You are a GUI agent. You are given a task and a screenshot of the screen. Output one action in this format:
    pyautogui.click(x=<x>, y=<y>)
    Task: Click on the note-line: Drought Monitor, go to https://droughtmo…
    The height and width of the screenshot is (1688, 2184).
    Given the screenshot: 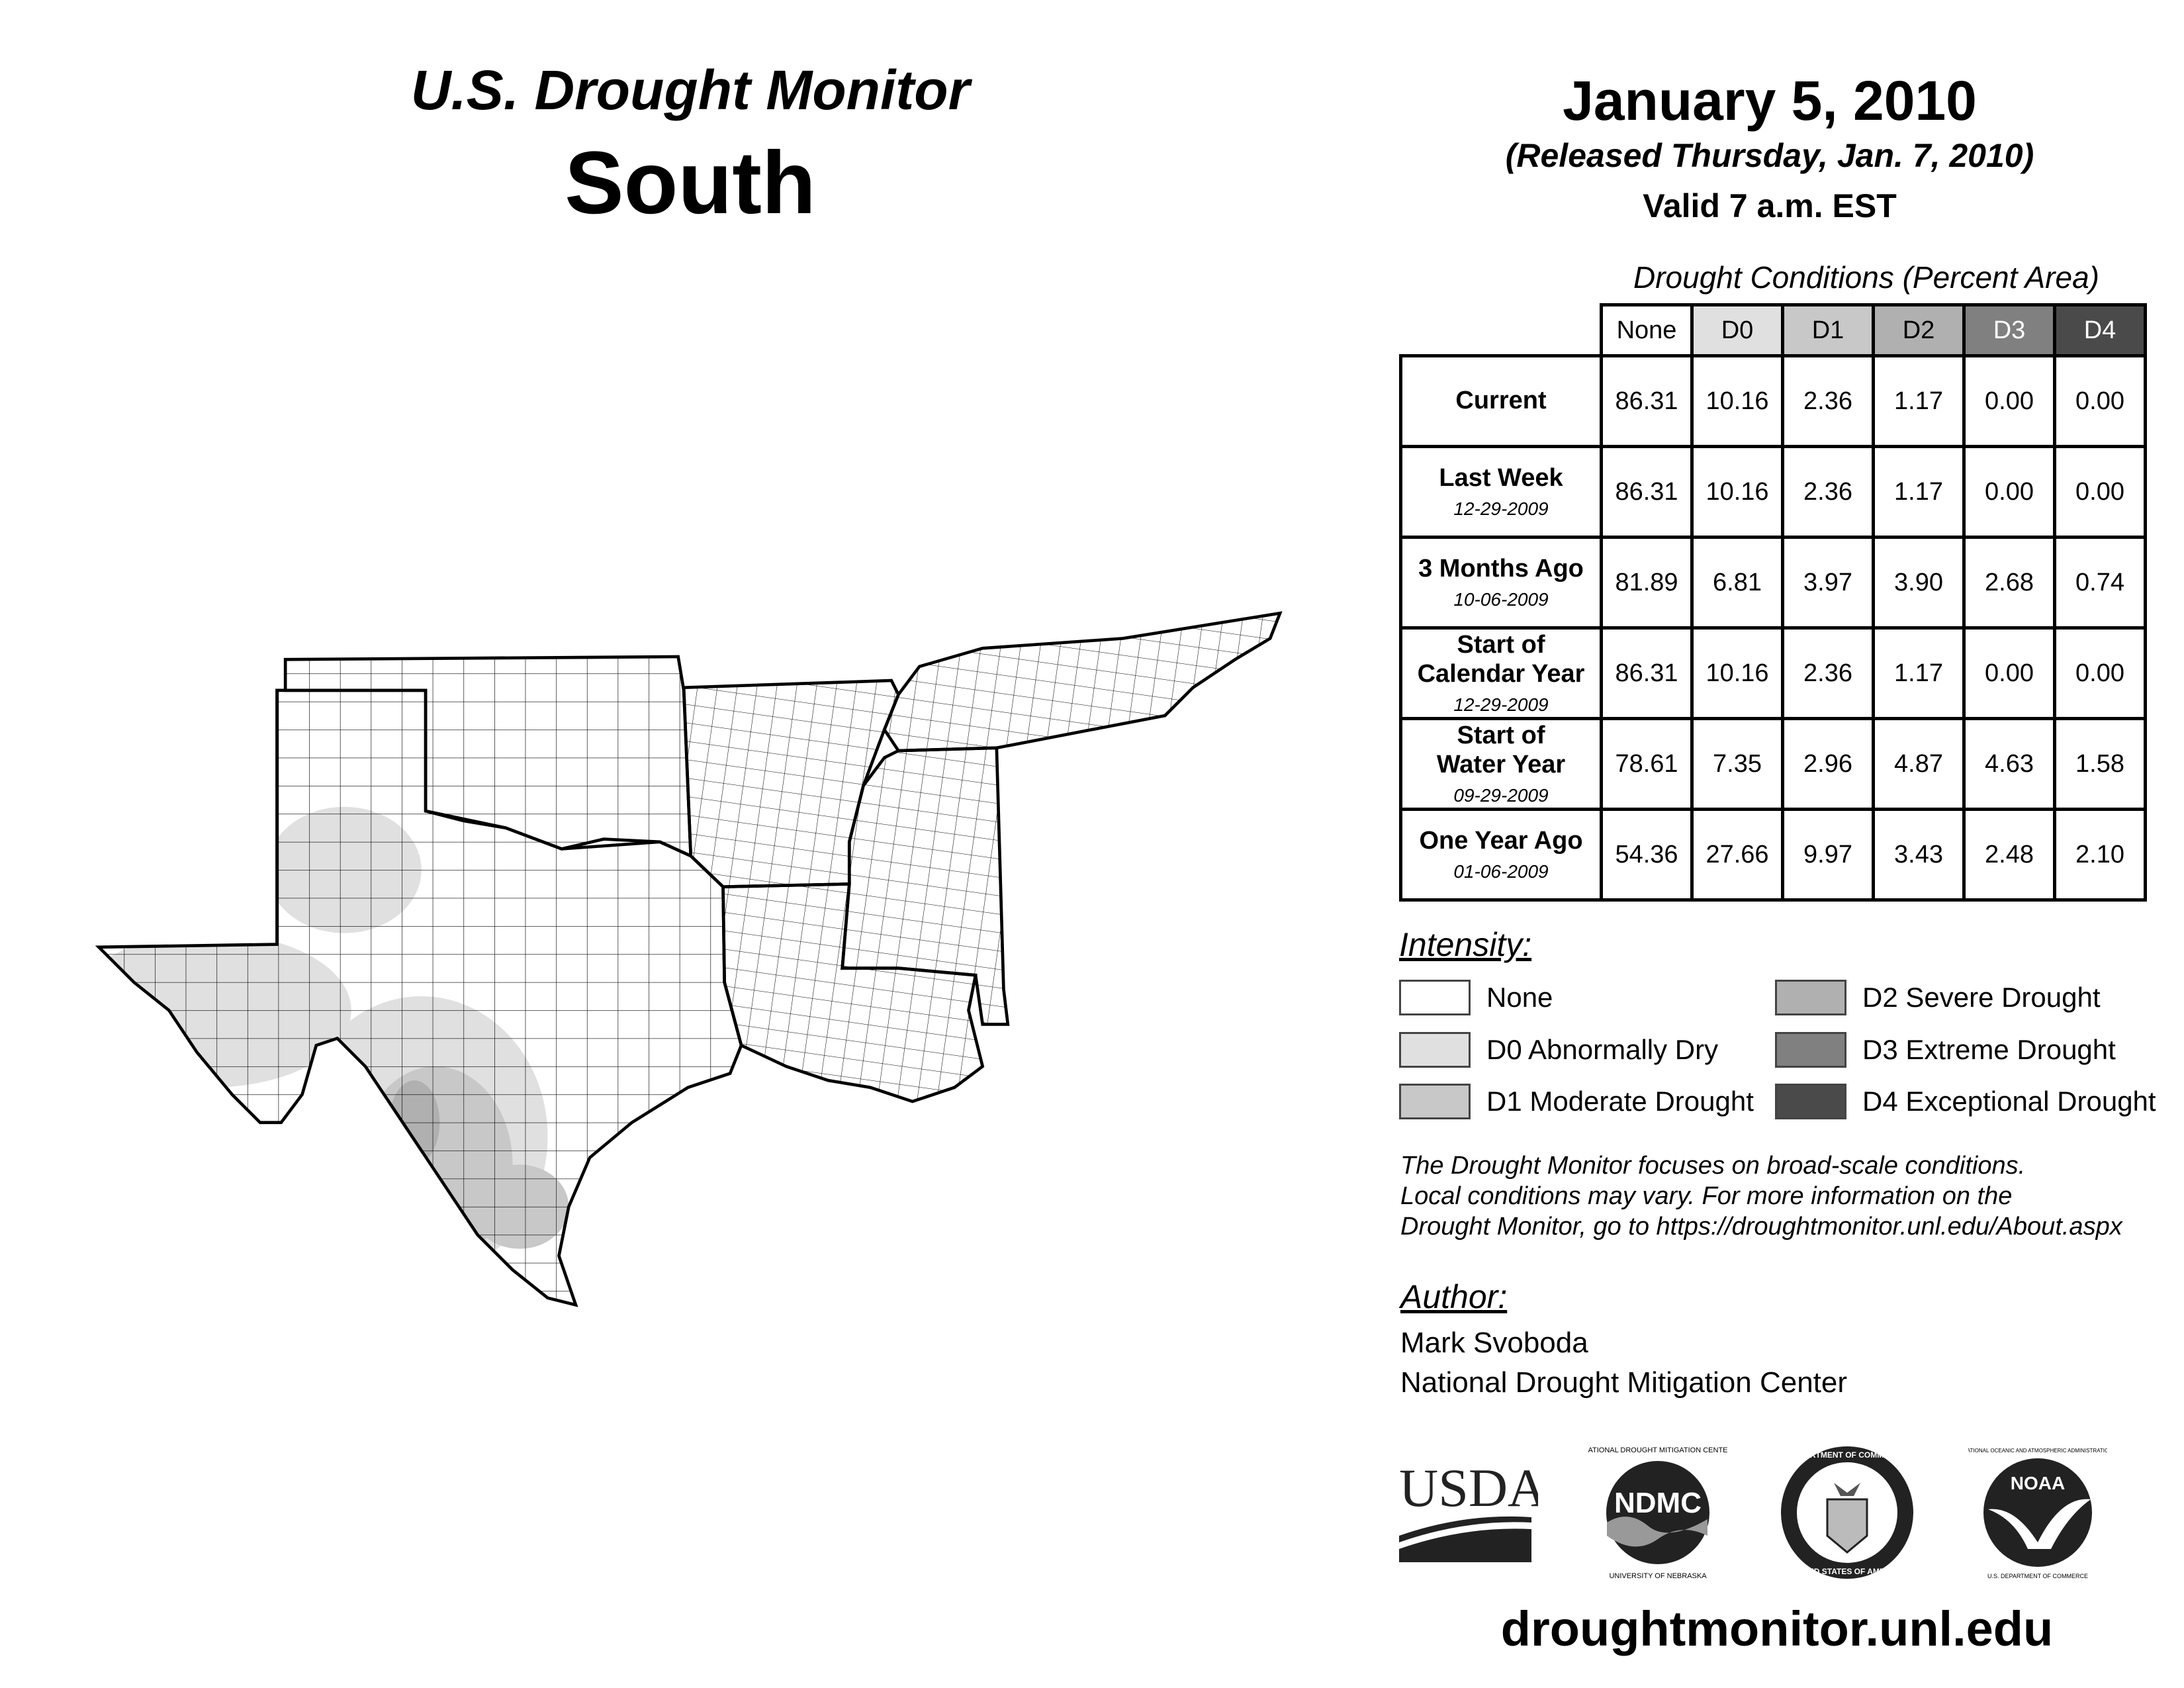 What is the action you would take?
    pyautogui.click(x=1761, y=1227)
    